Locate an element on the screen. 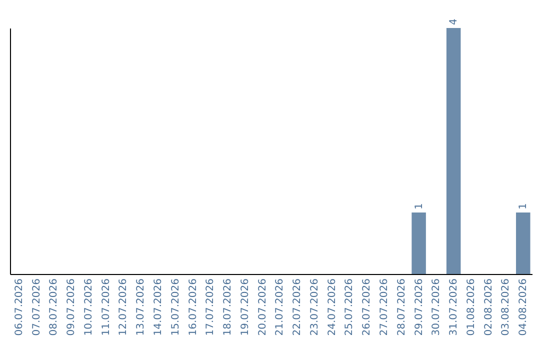  x-tick-label: 24.07.2026 is located at coordinates (332, 307).